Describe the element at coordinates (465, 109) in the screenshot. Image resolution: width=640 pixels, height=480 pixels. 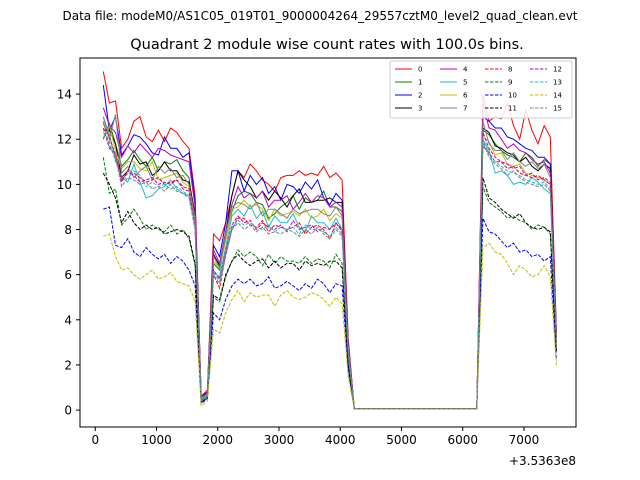
I see `legend-label-7: 7` at that location.